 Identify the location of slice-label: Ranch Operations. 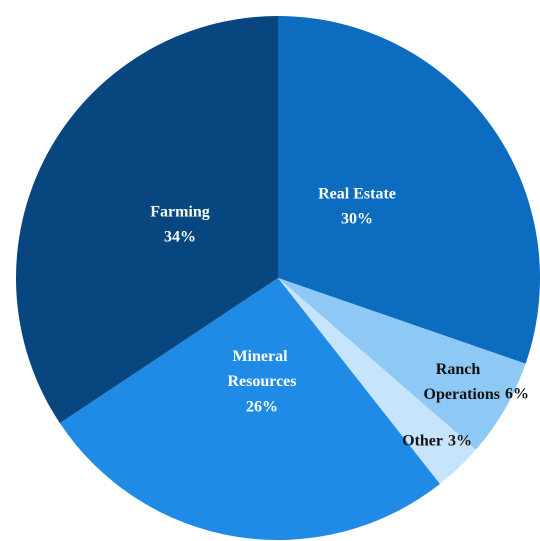
(462, 382).